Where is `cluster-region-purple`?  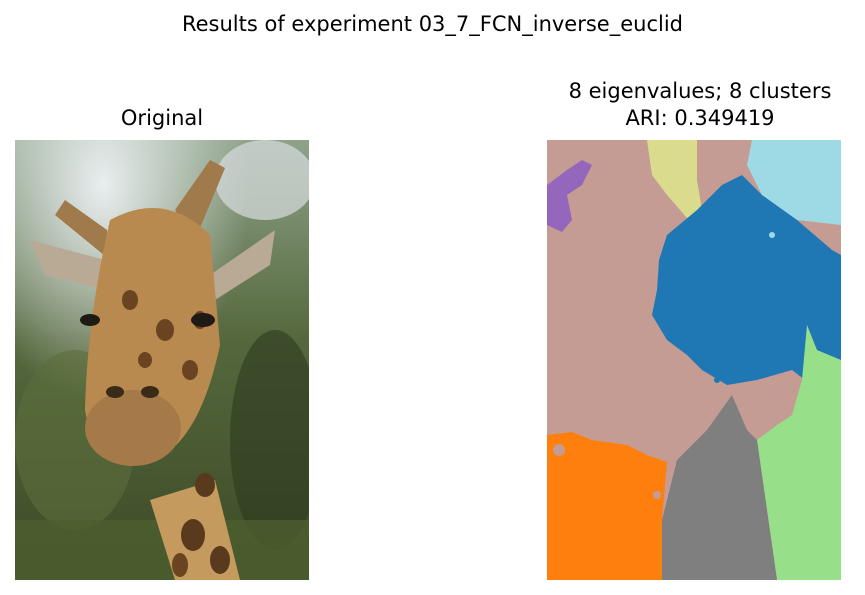
cluster-region-purple is located at coordinates (569, 196).